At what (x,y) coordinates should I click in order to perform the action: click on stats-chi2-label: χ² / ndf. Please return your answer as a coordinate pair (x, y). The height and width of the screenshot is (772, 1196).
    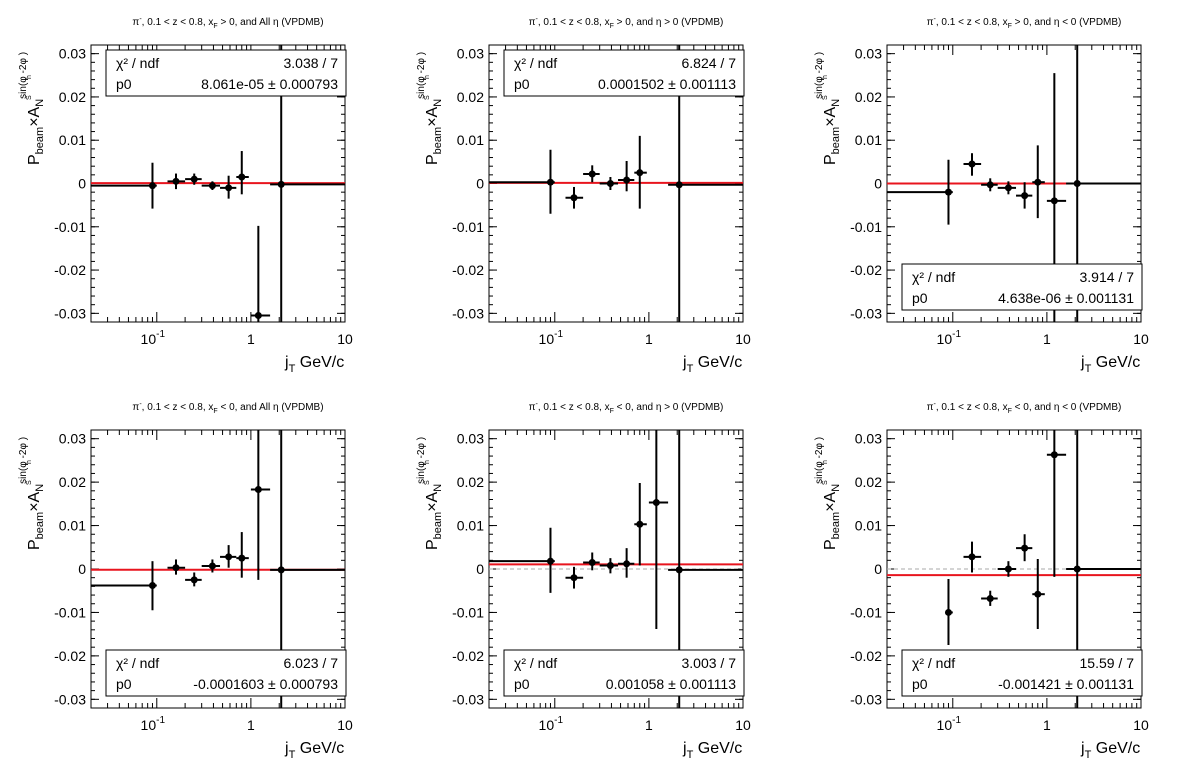
    Looking at the image, I should click on (535, 63).